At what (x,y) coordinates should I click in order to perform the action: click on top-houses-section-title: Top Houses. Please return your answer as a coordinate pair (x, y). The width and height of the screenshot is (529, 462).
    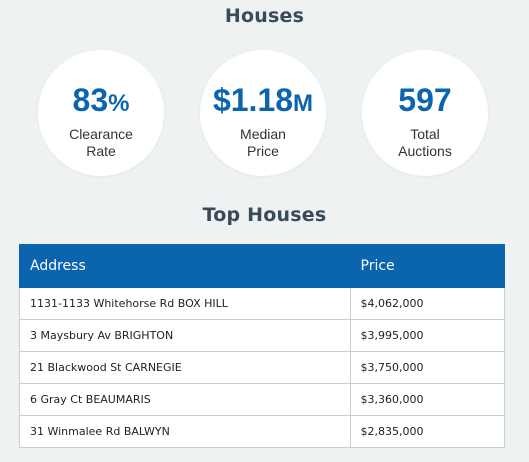
    Looking at the image, I should click on (264, 215).